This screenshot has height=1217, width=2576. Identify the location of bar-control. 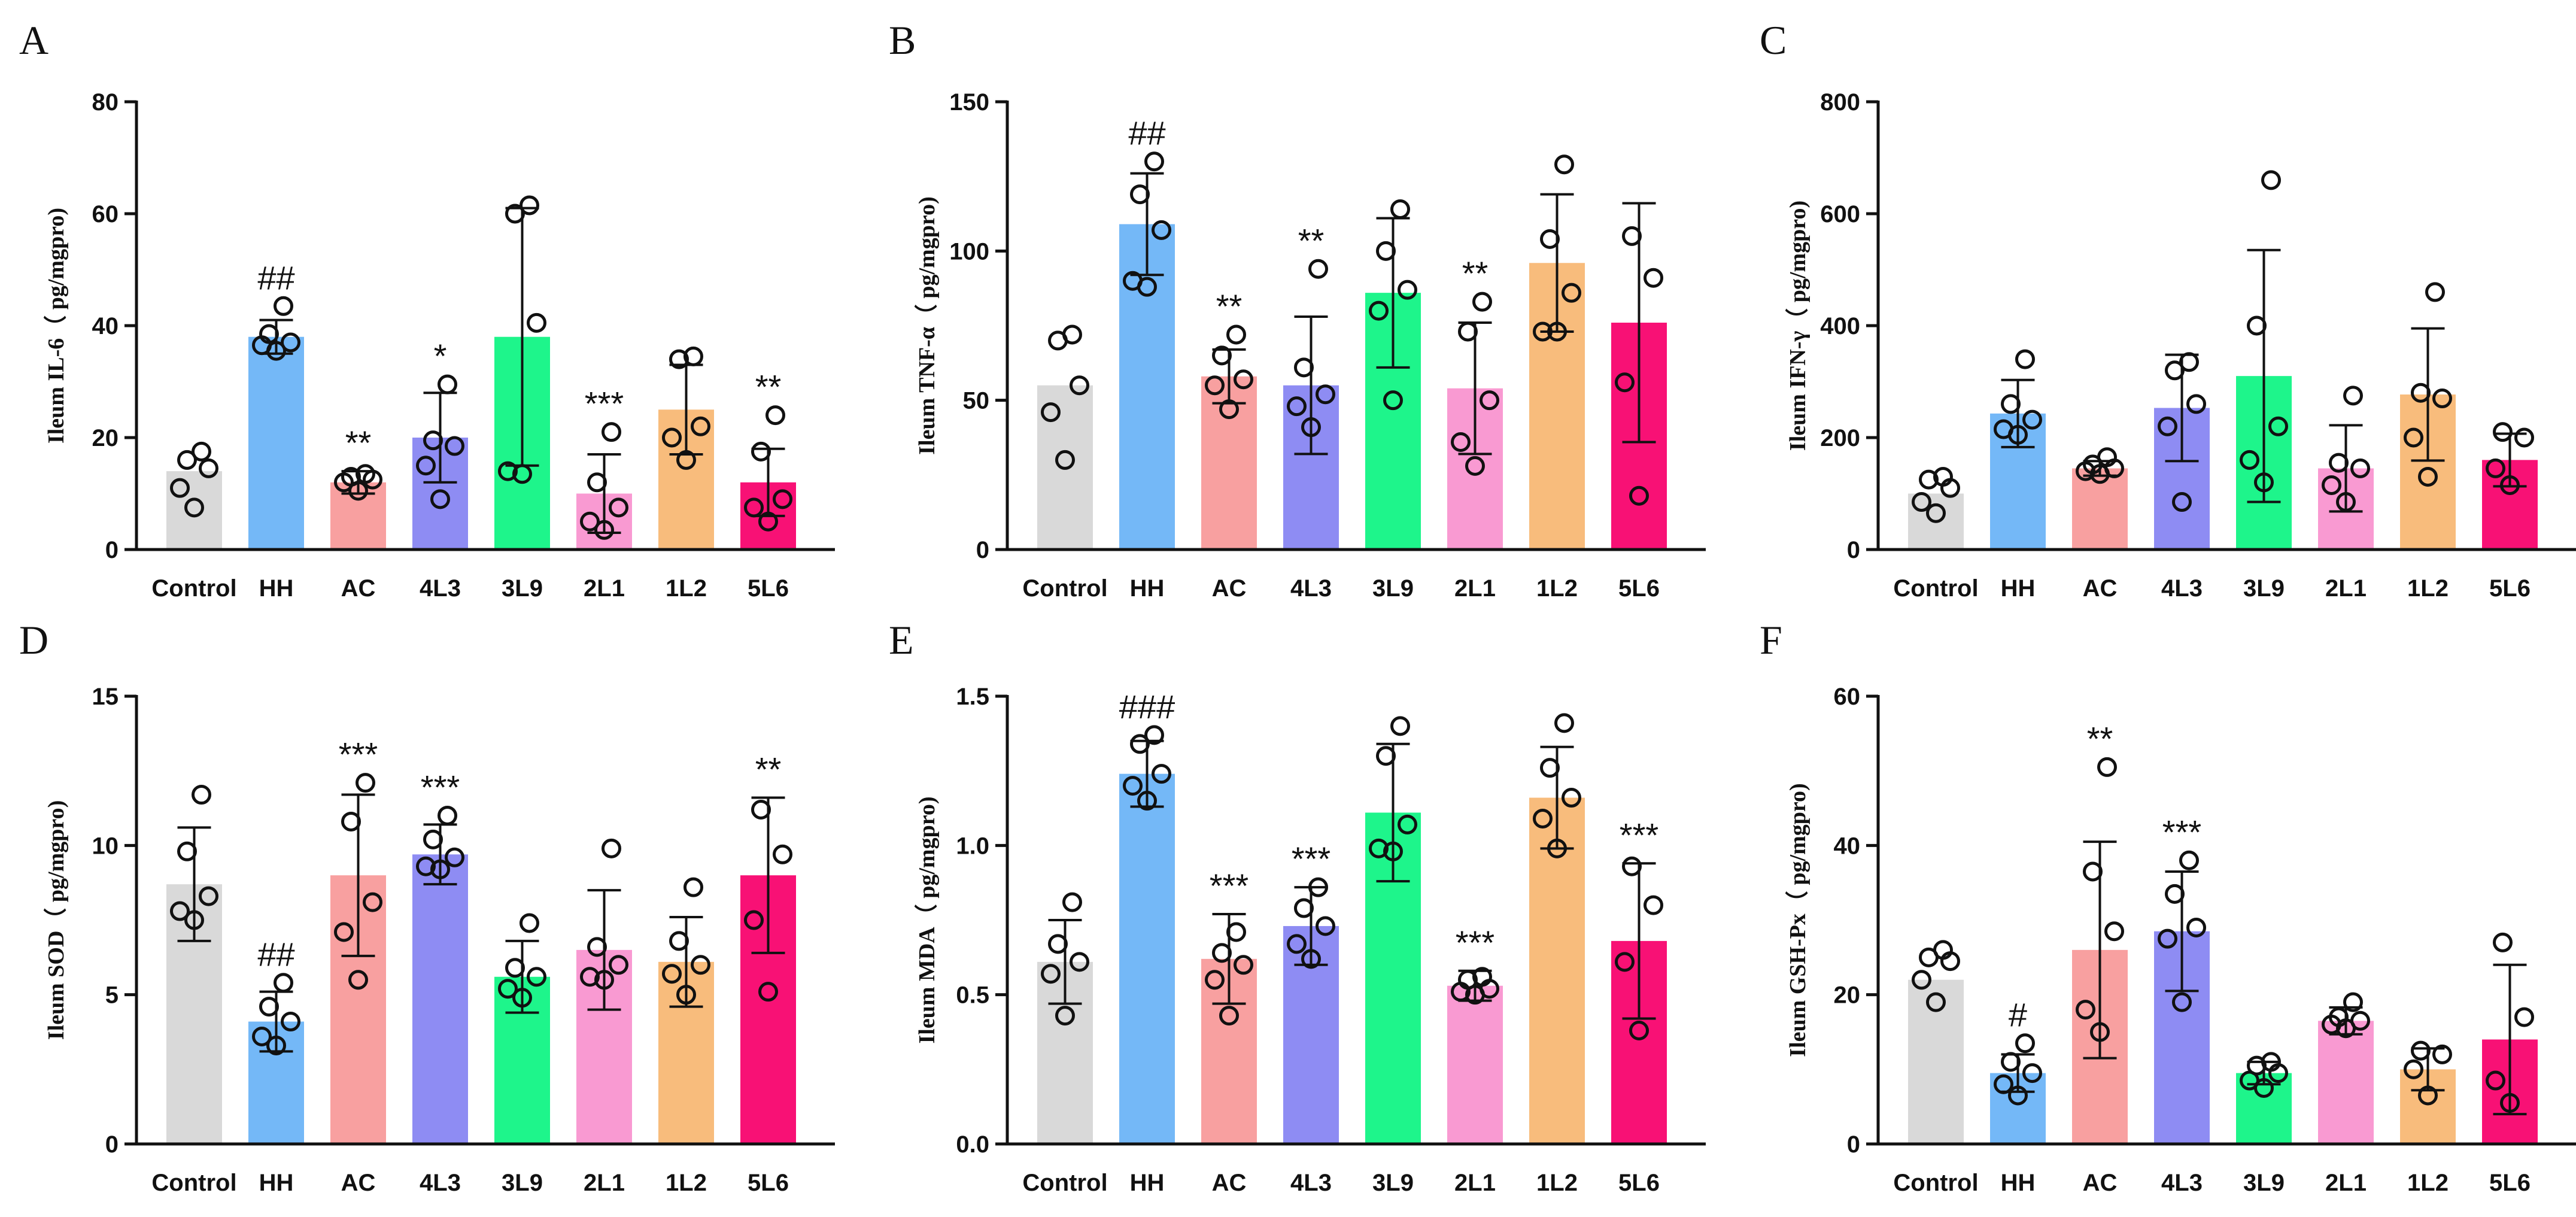
(1936, 1061).